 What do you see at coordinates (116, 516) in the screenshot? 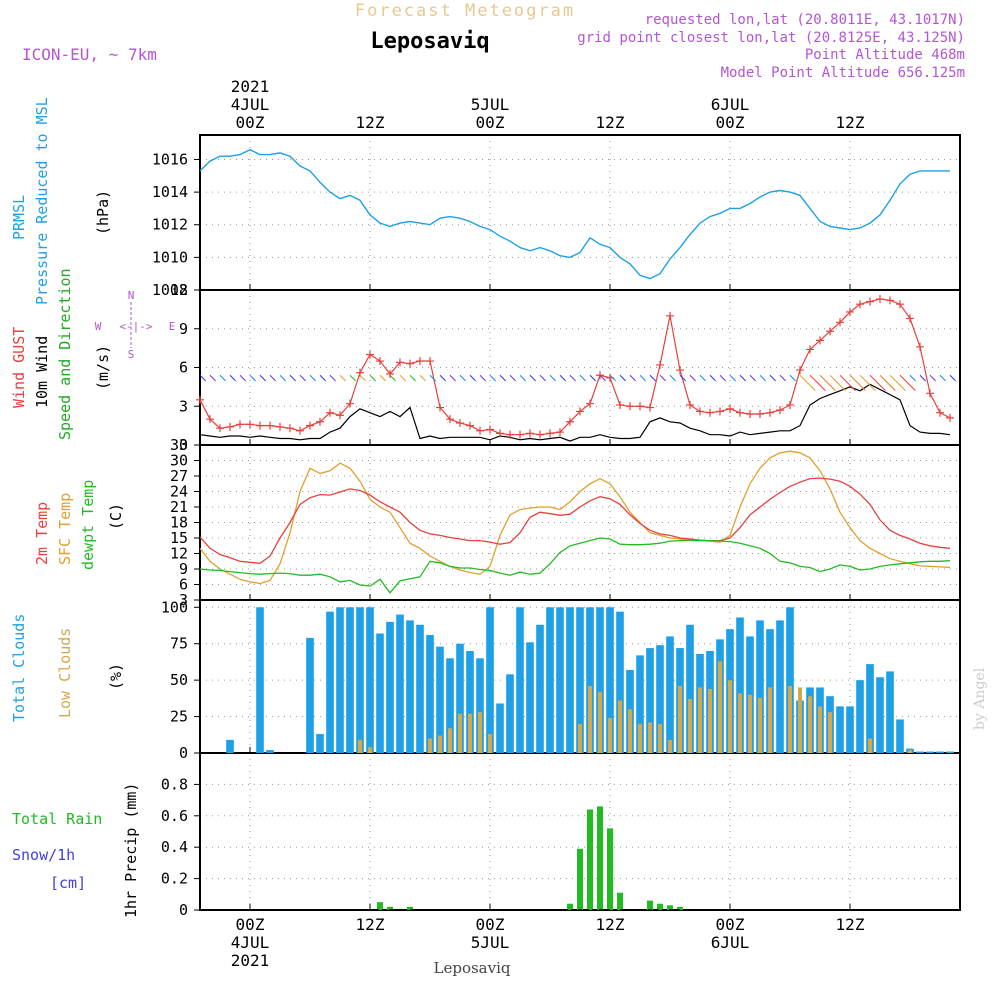
I see `temp-unit: (C)` at bounding box center [116, 516].